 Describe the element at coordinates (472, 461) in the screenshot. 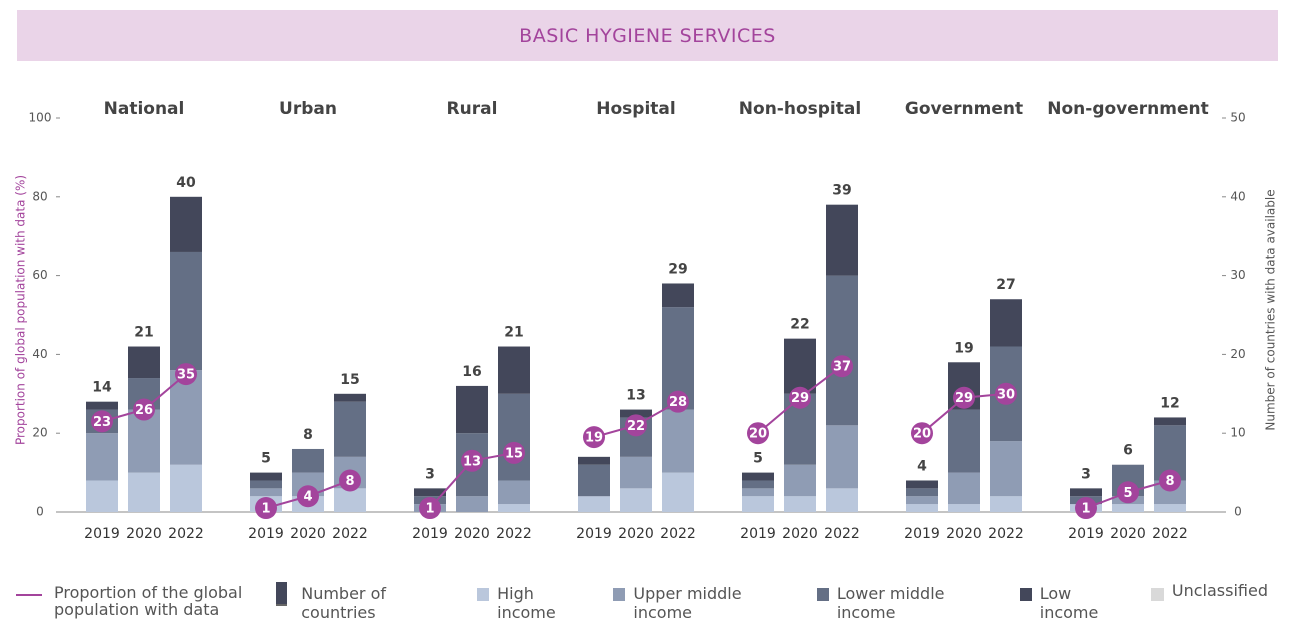

I see `line-label: 13` at that location.